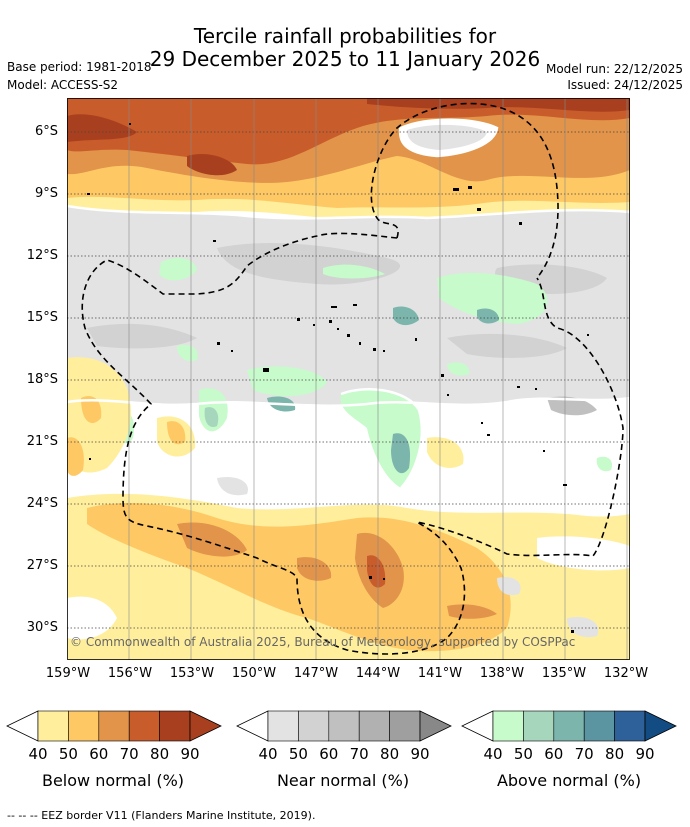 This screenshot has height=827, width=690. What do you see at coordinates (42, 627) in the screenshot?
I see `lat-label: 30°S` at bounding box center [42, 627].